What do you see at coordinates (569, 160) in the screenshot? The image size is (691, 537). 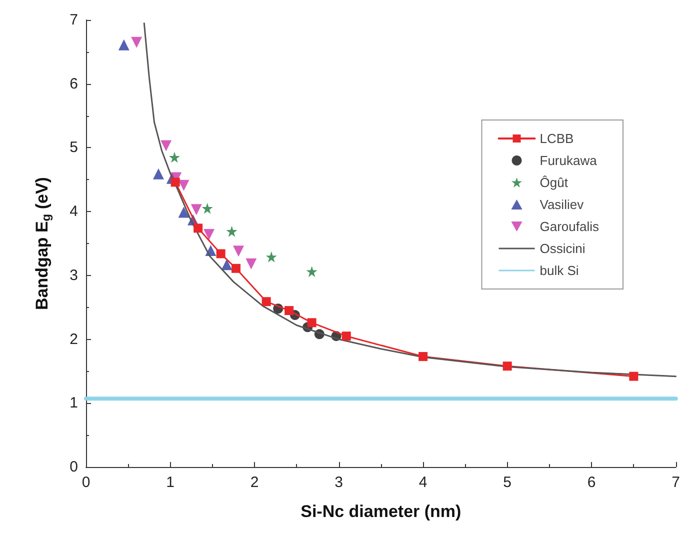 I see `legend-label: Furukawa` at bounding box center [569, 160].